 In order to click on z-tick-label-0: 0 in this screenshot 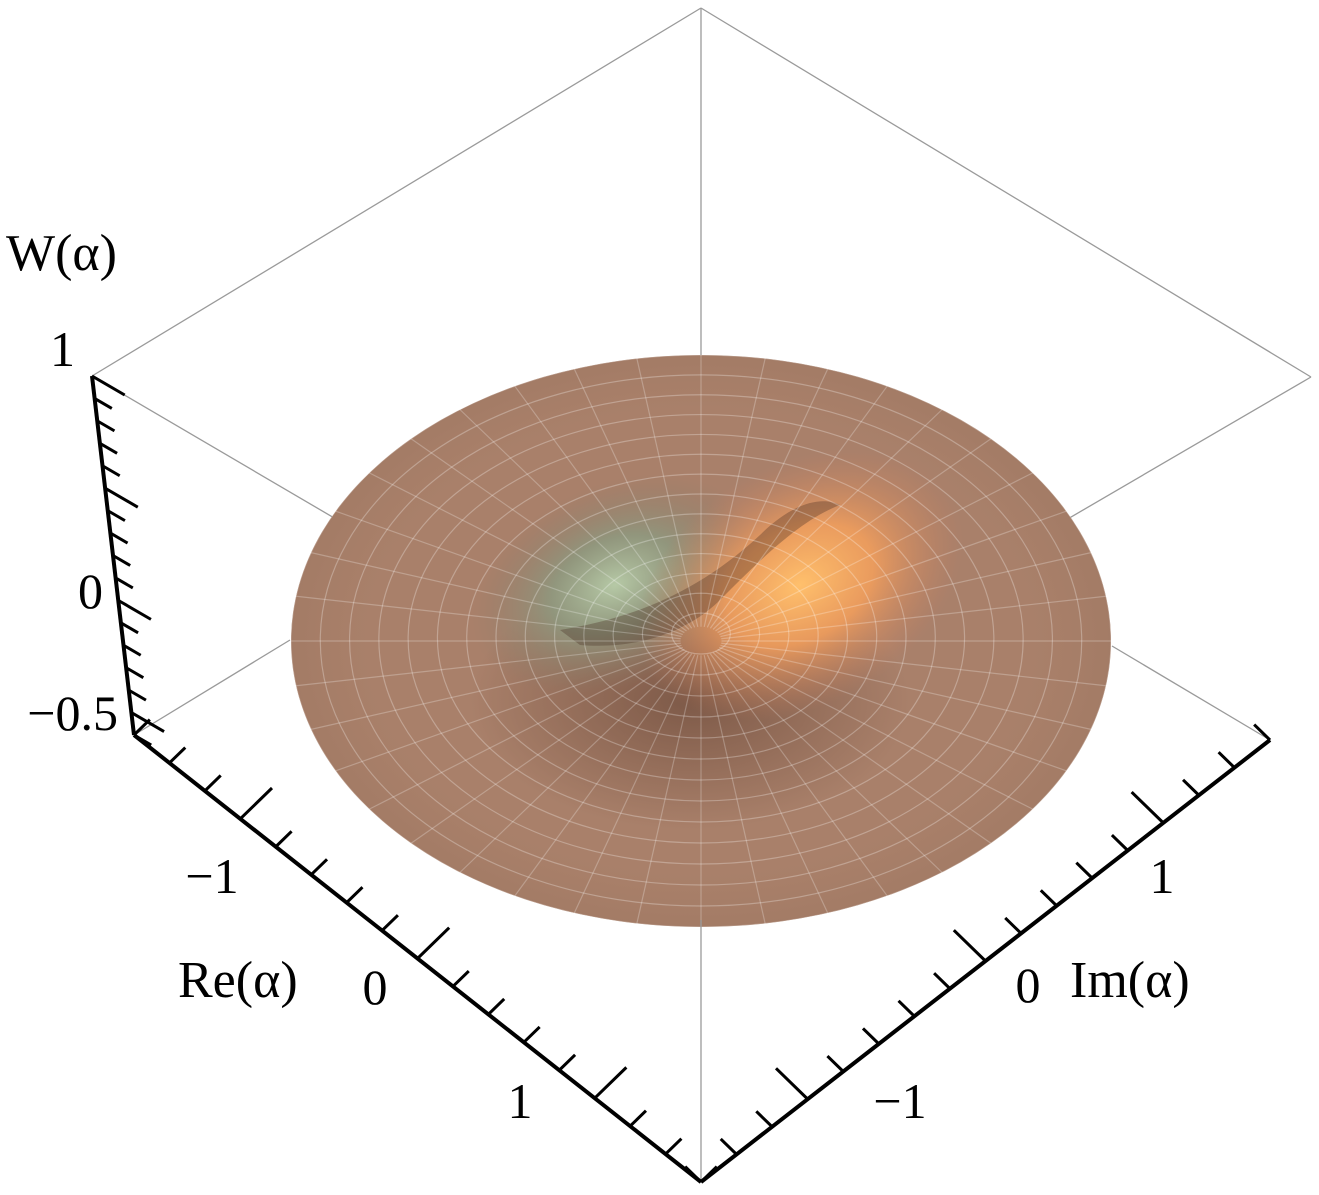, I will do `click(90, 591)`.